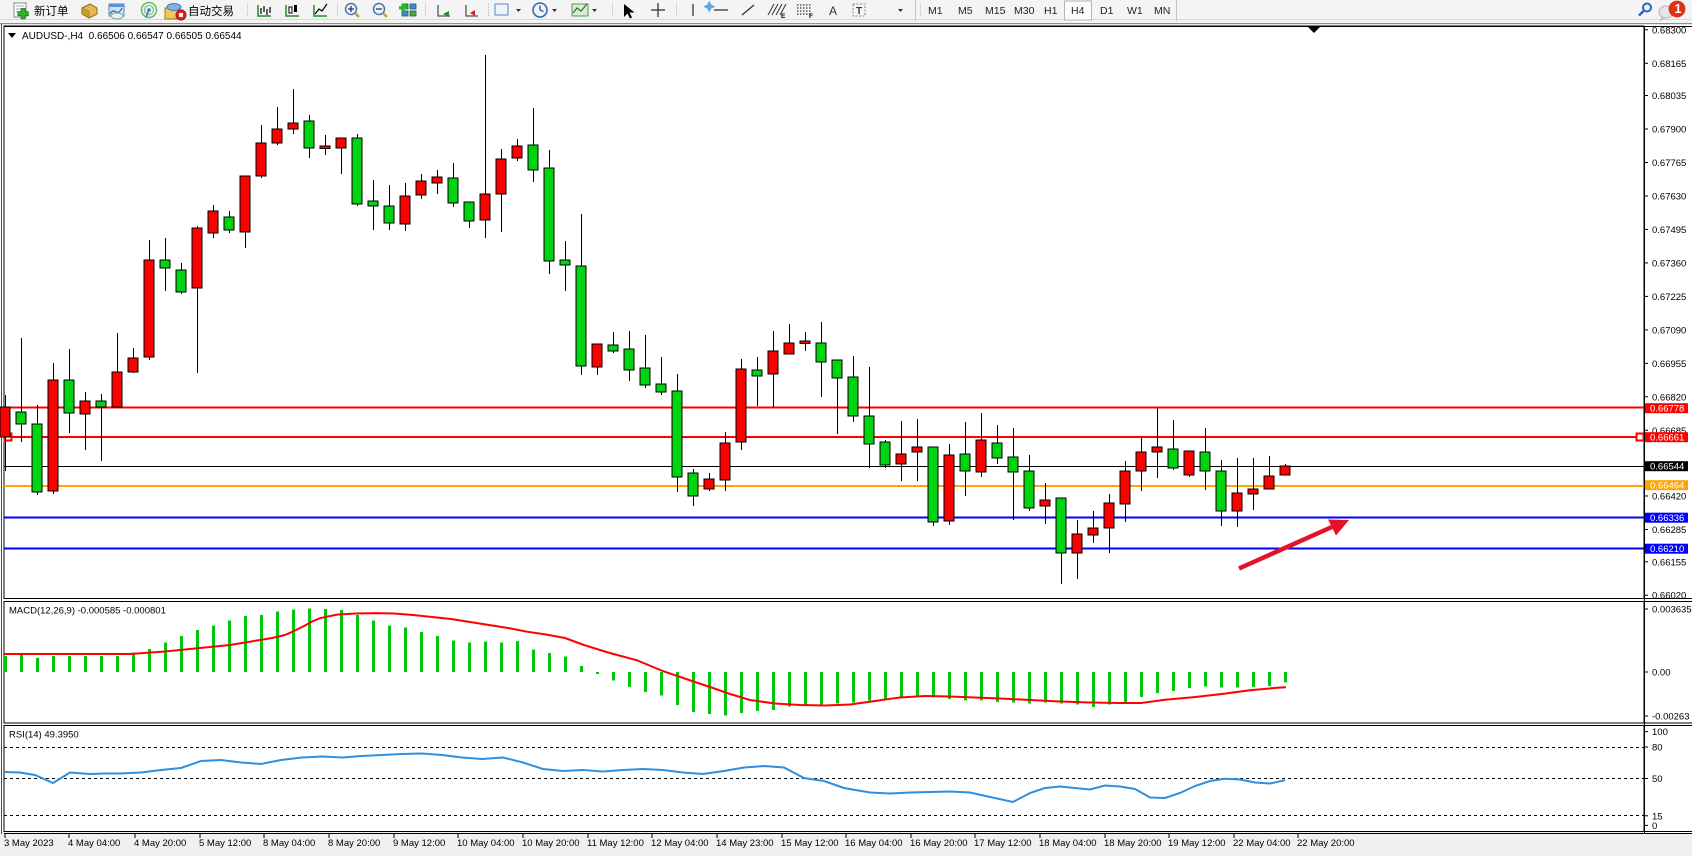 This screenshot has width=1692, height=856. What do you see at coordinates (1657, 748) in the screenshot?
I see `svg-text: 80` at bounding box center [1657, 748].